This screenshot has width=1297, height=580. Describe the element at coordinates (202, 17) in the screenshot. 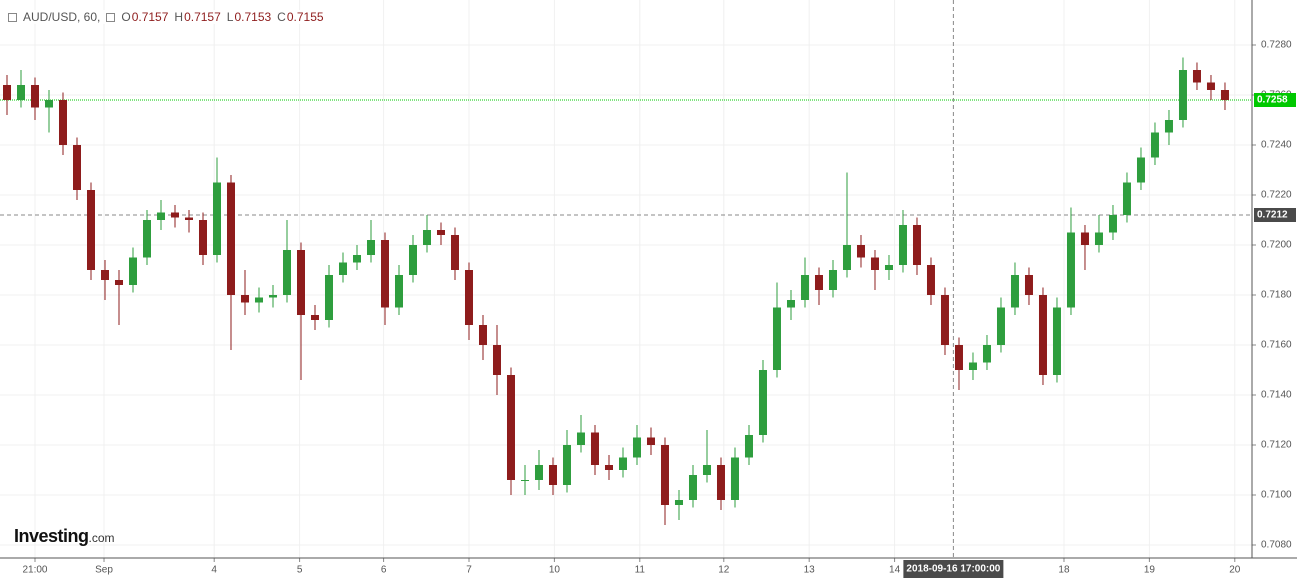

I see `ohlc-value: 0.7157` at that location.